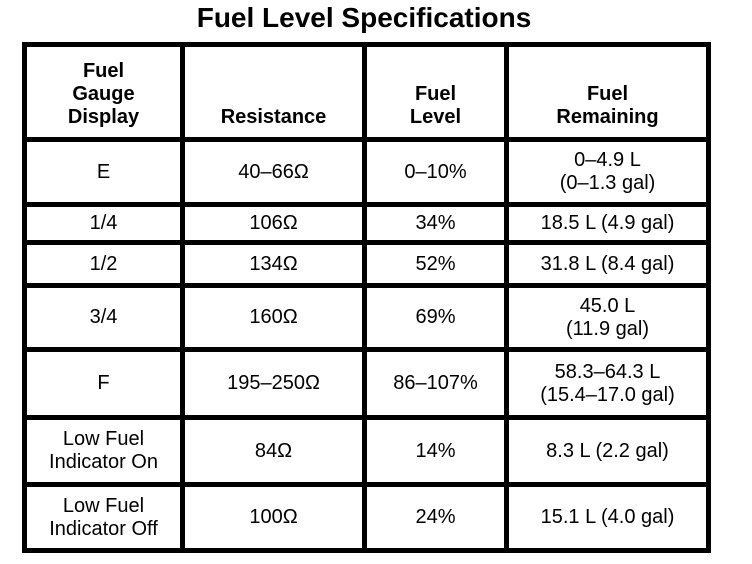 The width and height of the screenshot is (752, 564). Describe the element at coordinates (435, 223) in the screenshot. I see `cell-fuel-level: 34%` at that location.